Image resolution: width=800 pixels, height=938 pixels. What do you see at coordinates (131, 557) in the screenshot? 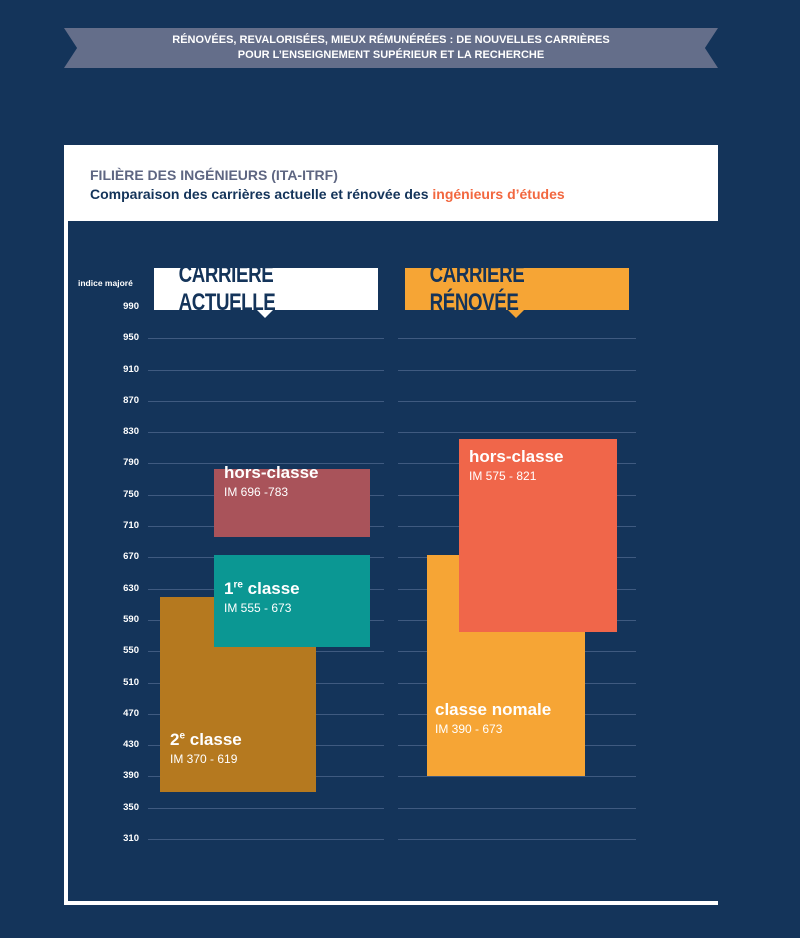
I see `y-tick-670: 670` at bounding box center [131, 557].